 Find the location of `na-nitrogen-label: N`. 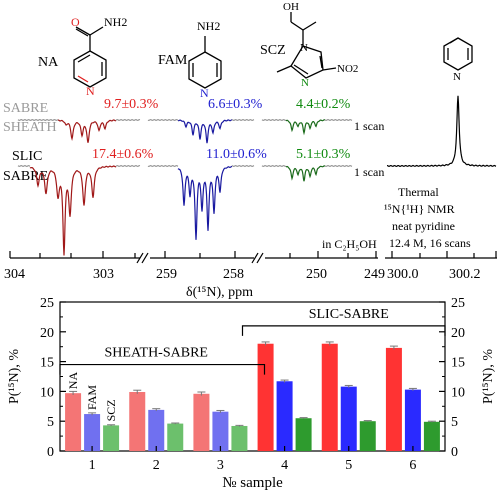

na-nitrogen-label: N is located at coordinates (90, 91).